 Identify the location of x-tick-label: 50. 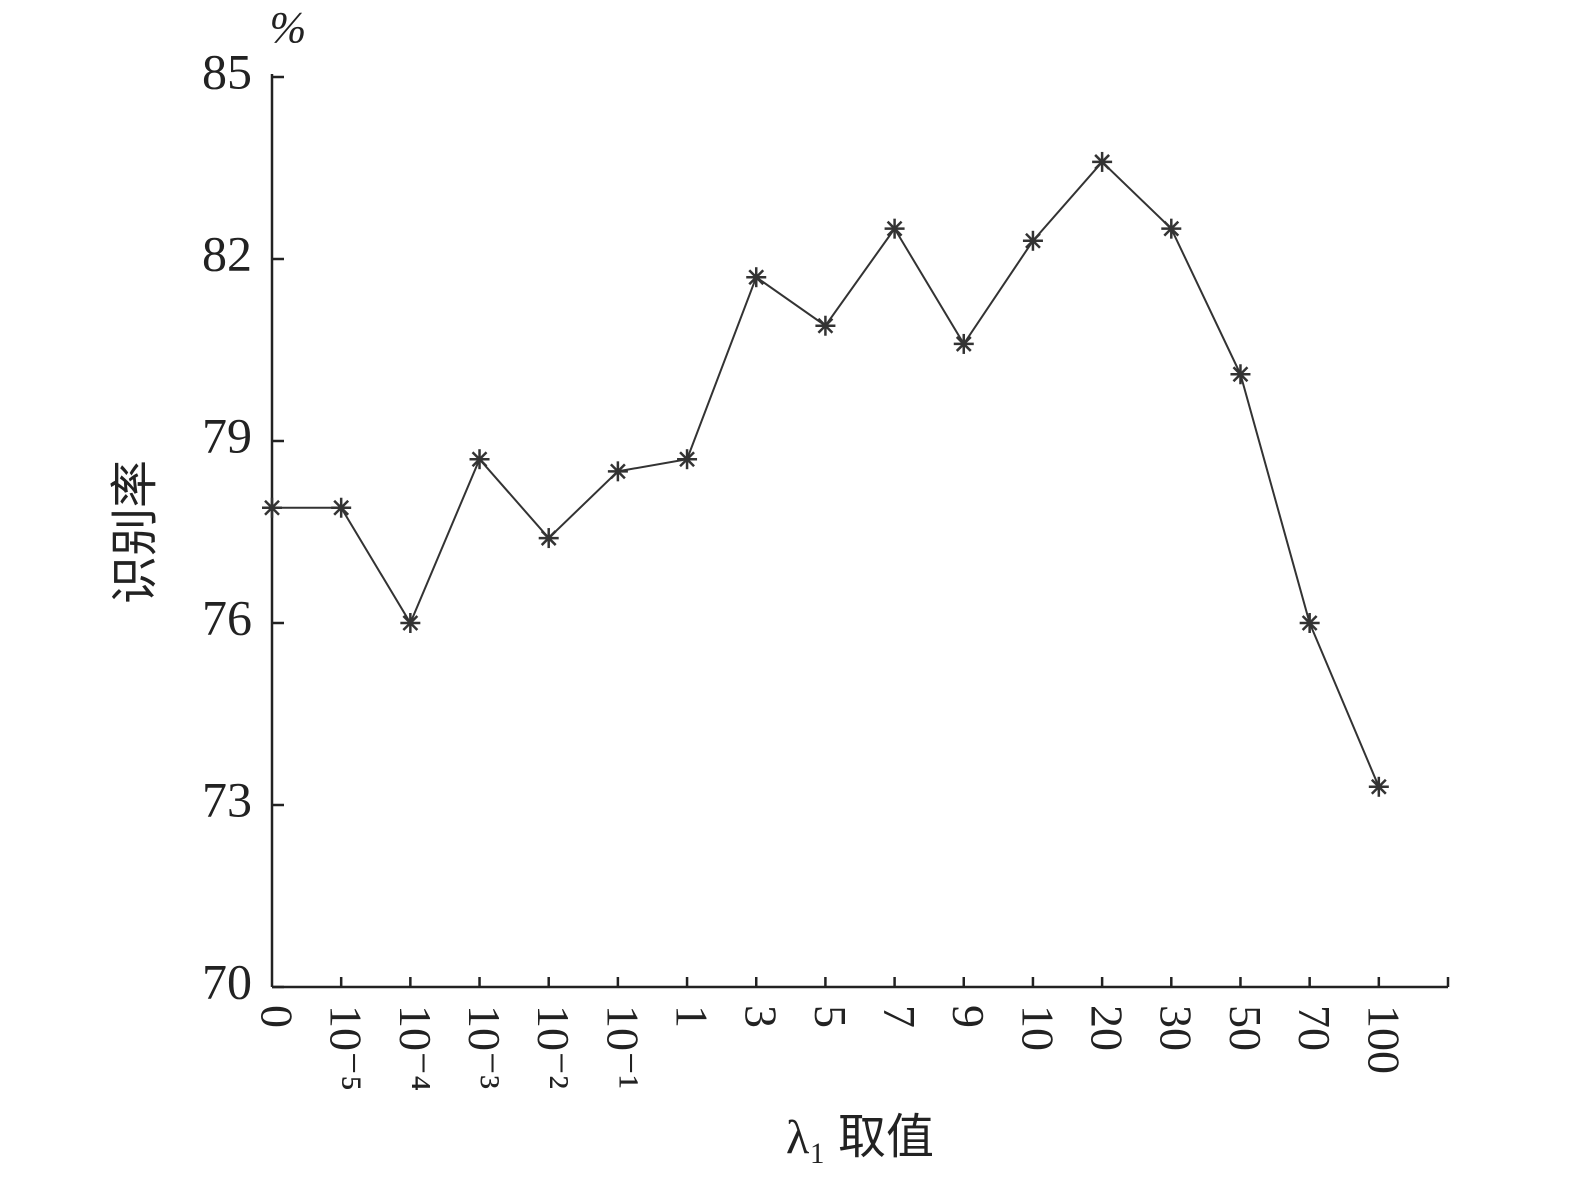
(1245, 1028).